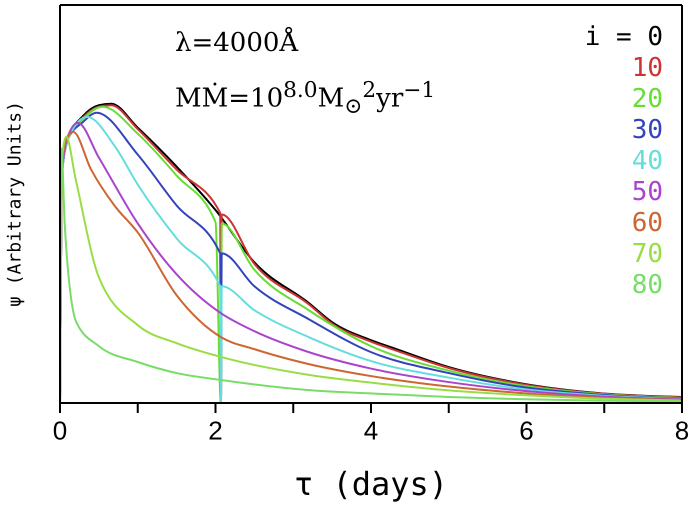 This screenshot has width=689, height=513. Describe the element at coordinates (371, 484) in the screenshot. I see `x-axis-title: τ (days)` at that location.